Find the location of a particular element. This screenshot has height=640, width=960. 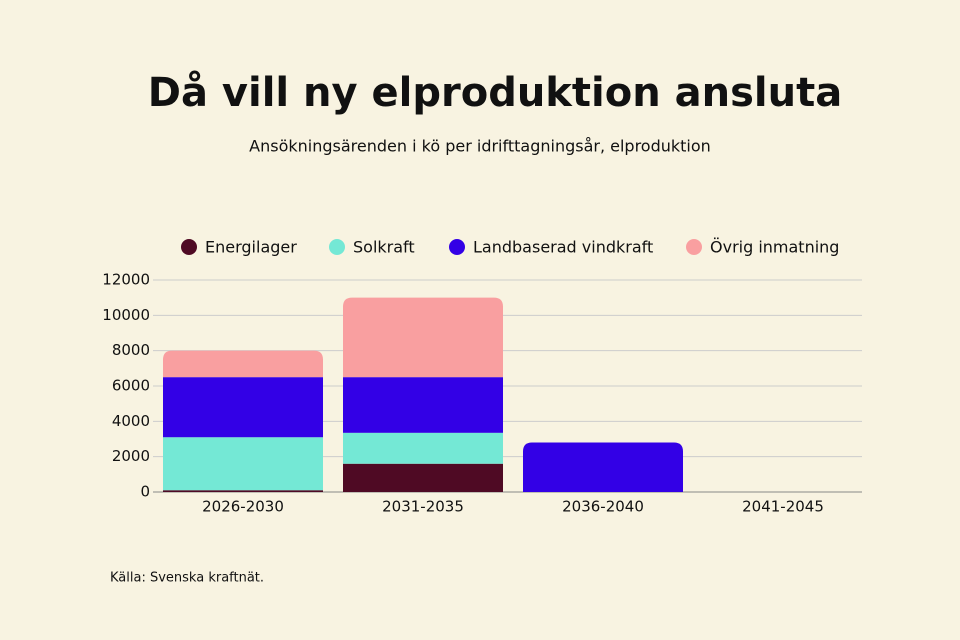

x-tick-label: 2036-2040 is located at coordinates (603, 507).